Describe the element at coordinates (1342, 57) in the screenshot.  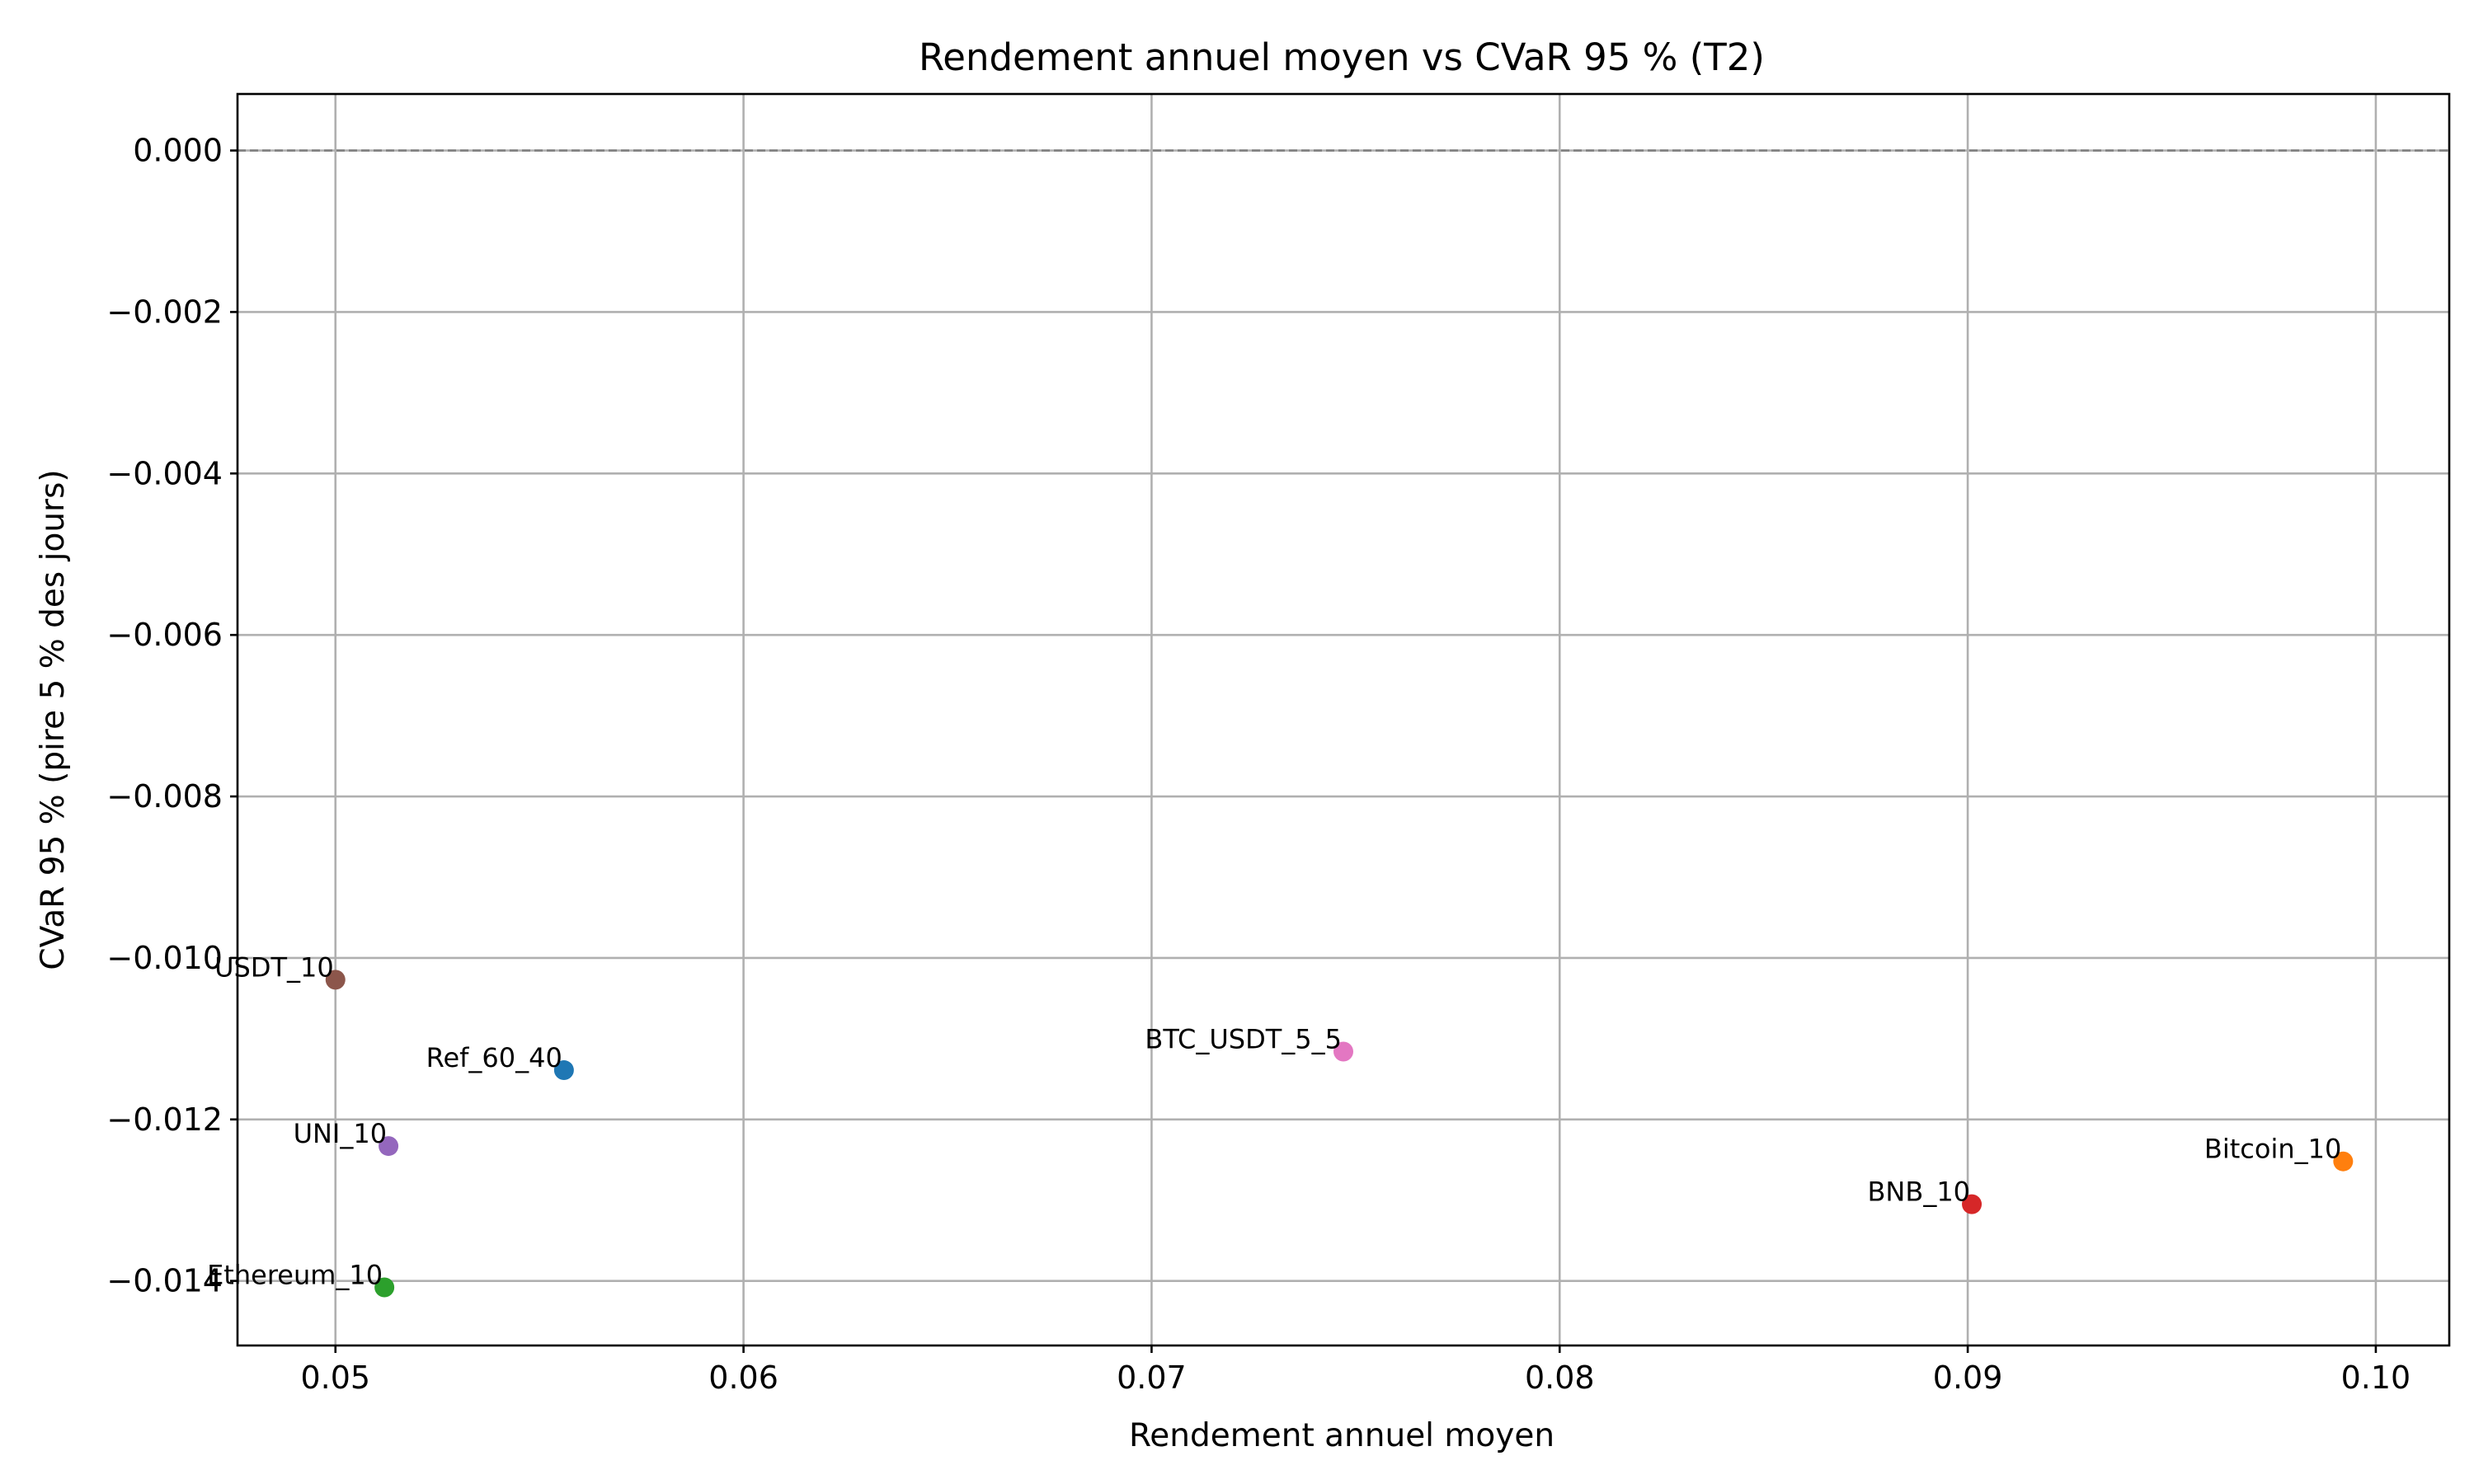
I see `chart-title: Rendement annuel moyen vs CVaR 95 % (T2)` at that location.